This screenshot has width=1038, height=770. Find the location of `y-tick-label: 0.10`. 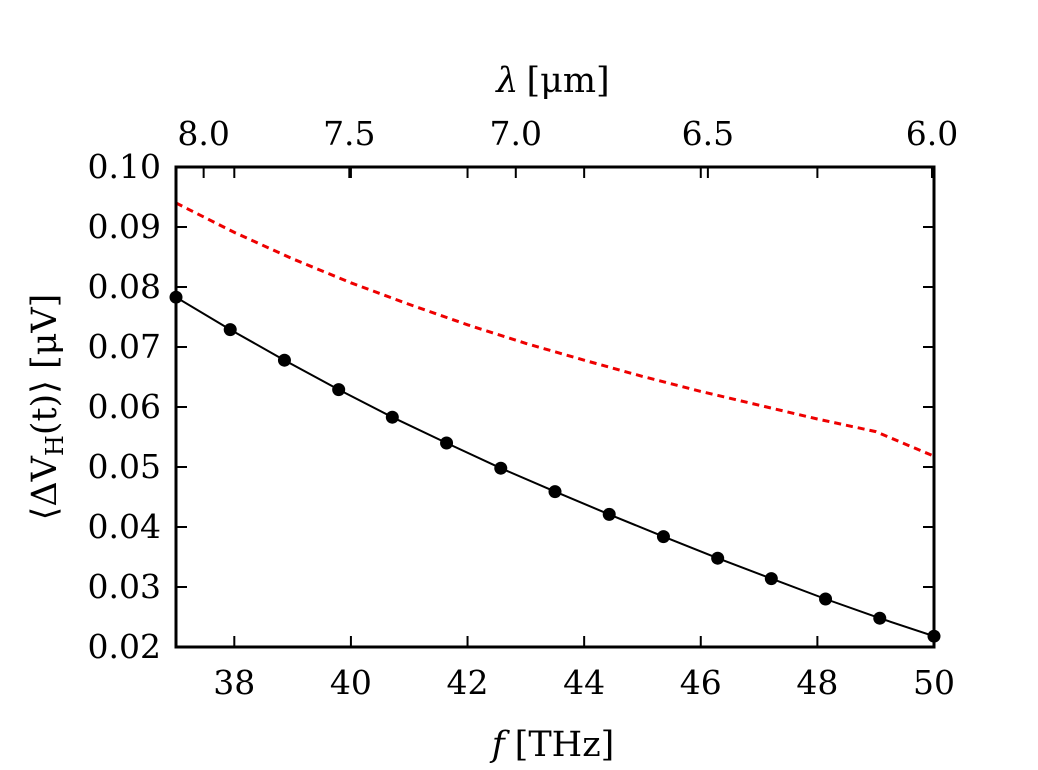

y-tick-label: 0.10 is located at coordinates (124, 166).